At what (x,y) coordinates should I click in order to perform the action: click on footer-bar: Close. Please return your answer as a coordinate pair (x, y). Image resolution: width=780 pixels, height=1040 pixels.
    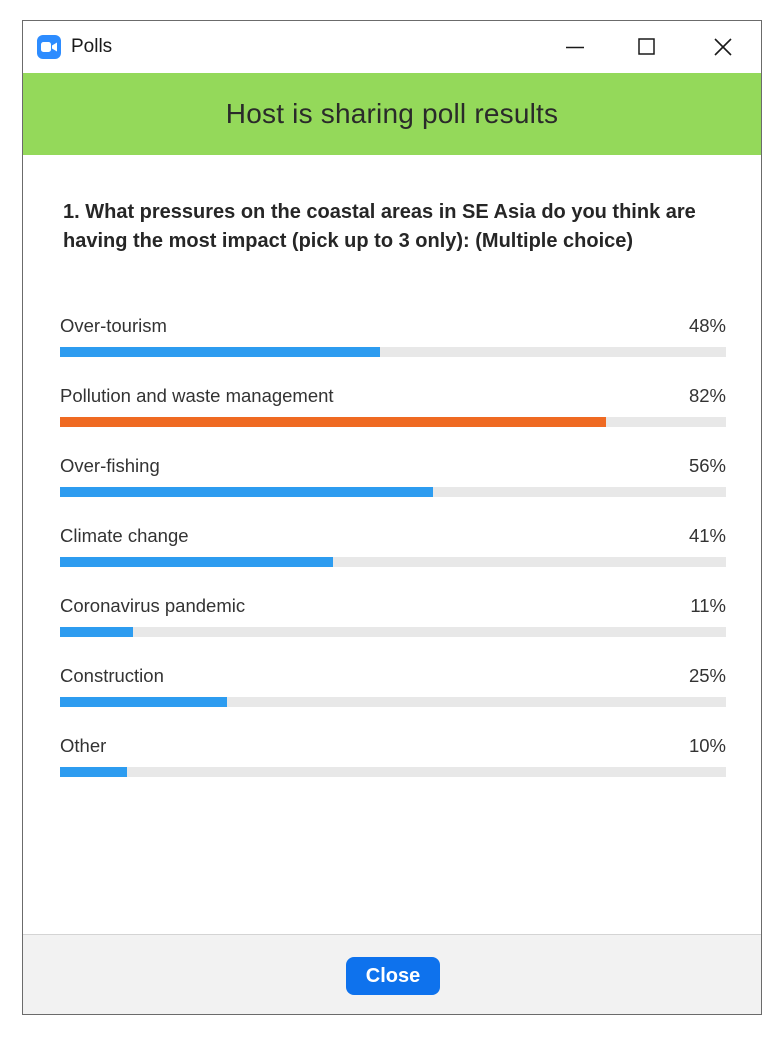
    Looking at the image, I should click on (392, 974).